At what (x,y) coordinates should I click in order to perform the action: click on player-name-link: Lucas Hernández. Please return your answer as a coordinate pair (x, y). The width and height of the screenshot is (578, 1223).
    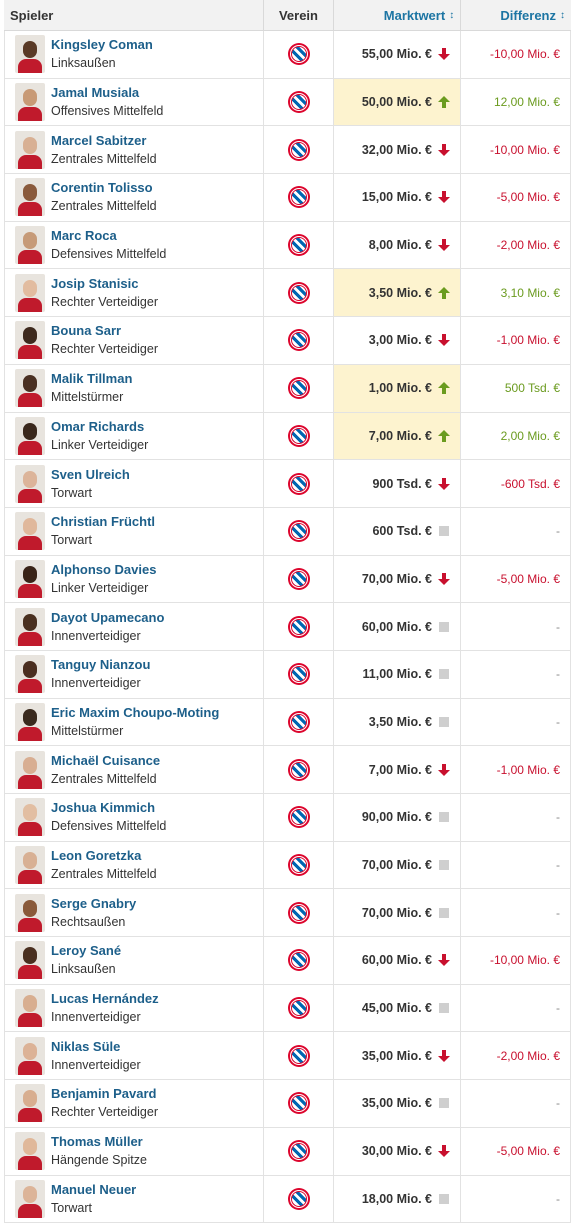
    Looking at the image, I should click on (105, 999).